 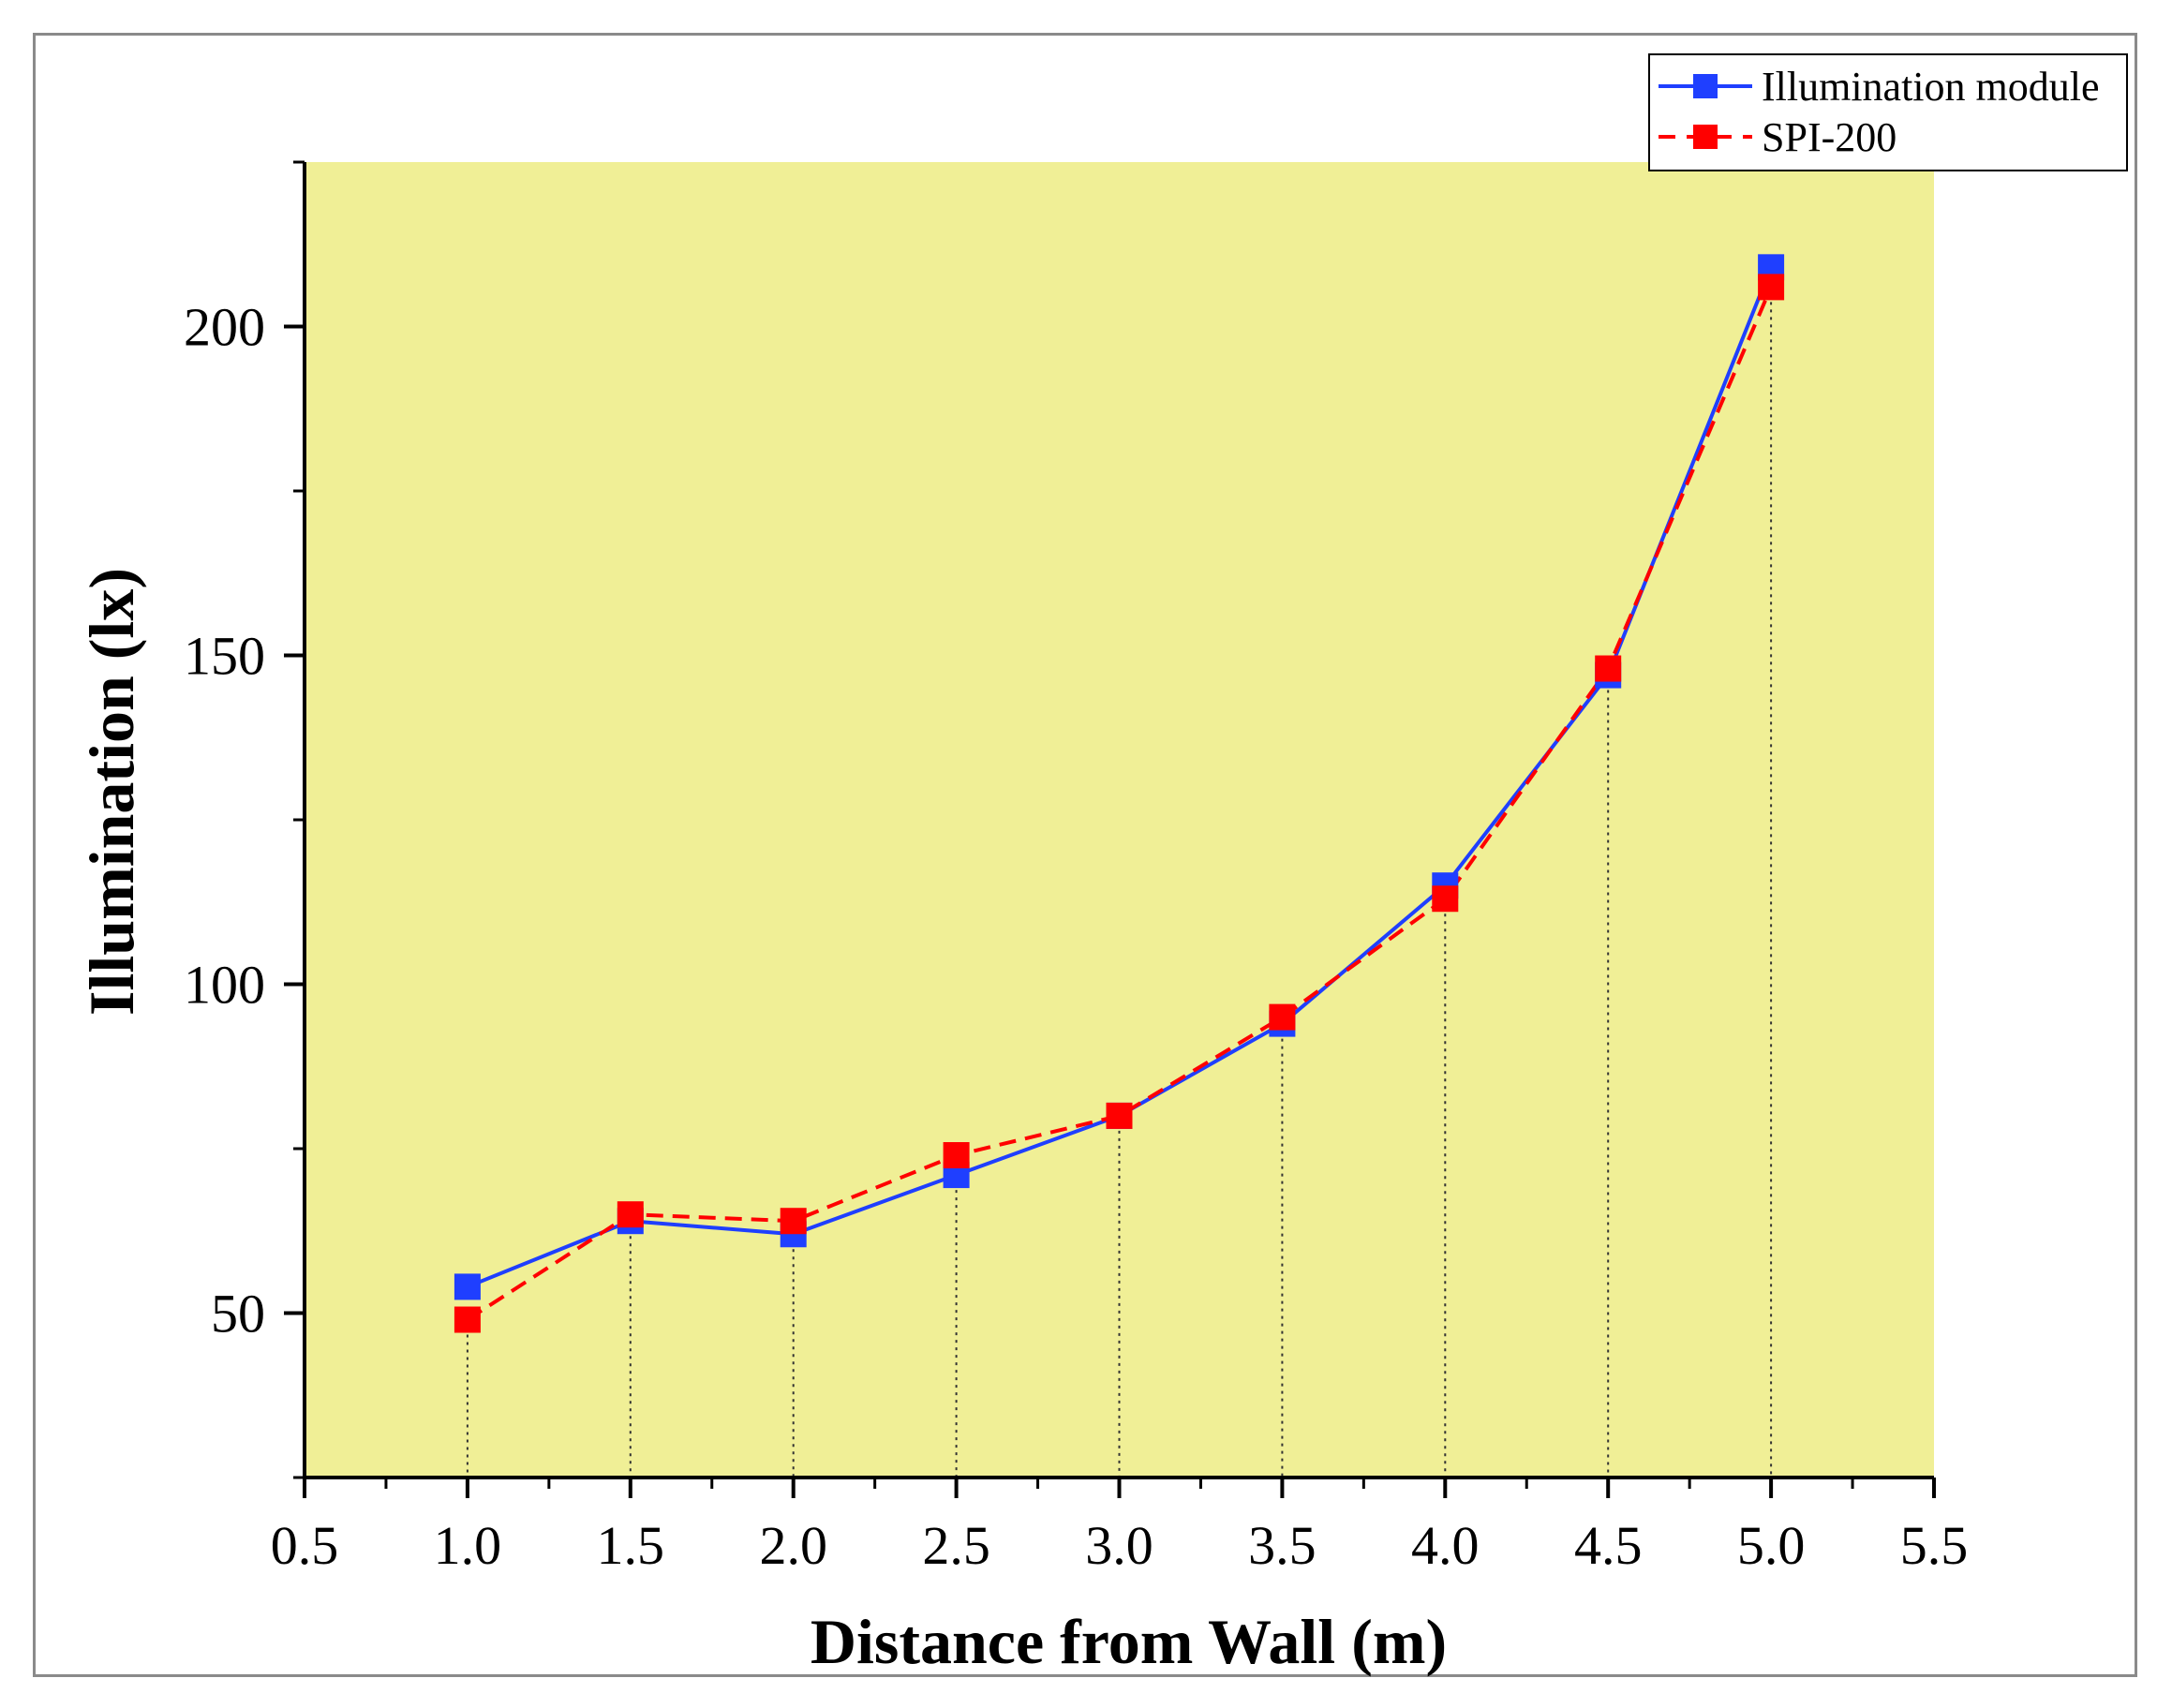 I want to click on x-tick-label-2: 1.5, so click(x=631, y=1545).